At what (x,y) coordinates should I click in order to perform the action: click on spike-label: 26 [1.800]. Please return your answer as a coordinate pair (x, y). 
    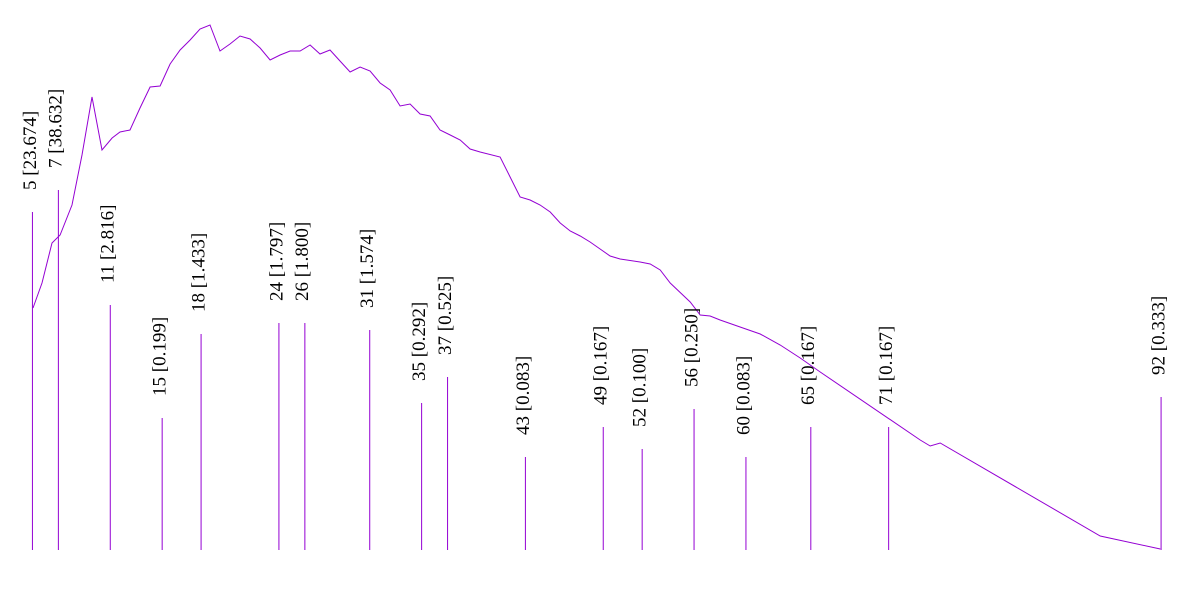
    Looking at the image, I should click on (302, 261).